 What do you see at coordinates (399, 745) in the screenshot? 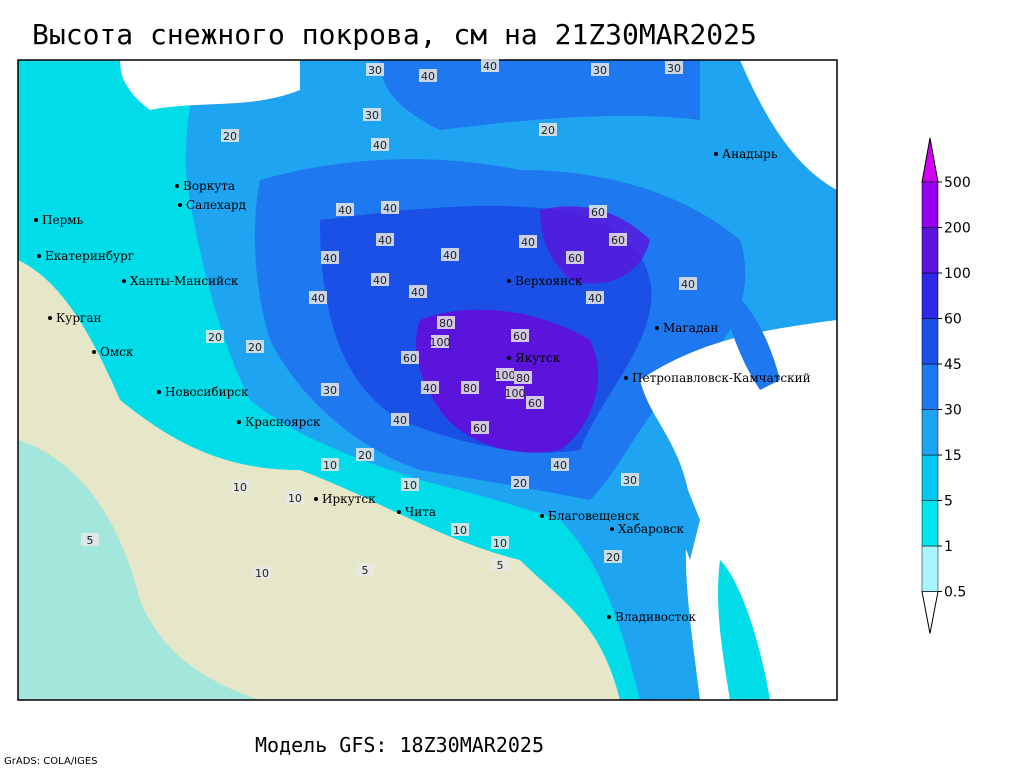
I see `model-label: Модель GFS: 18Z30MAR2025` at bounding box center [399, 745].